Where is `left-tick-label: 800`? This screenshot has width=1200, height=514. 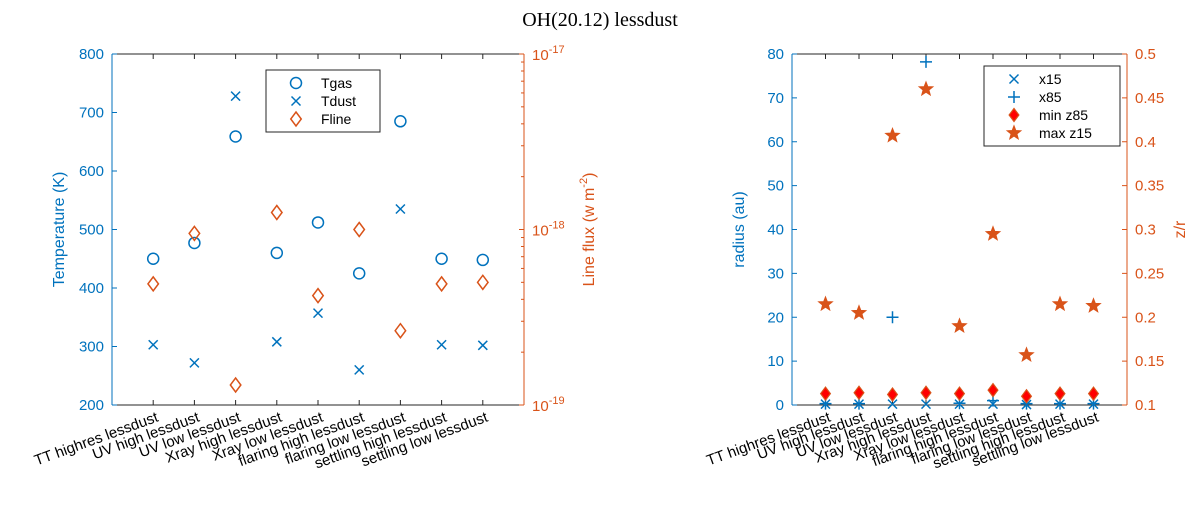 left-tick-label: 800 is located at coordinates (91, 54).